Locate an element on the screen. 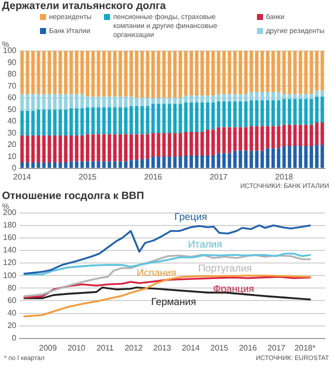  y-tick-label: 80 is located at coordinates (12, 74).